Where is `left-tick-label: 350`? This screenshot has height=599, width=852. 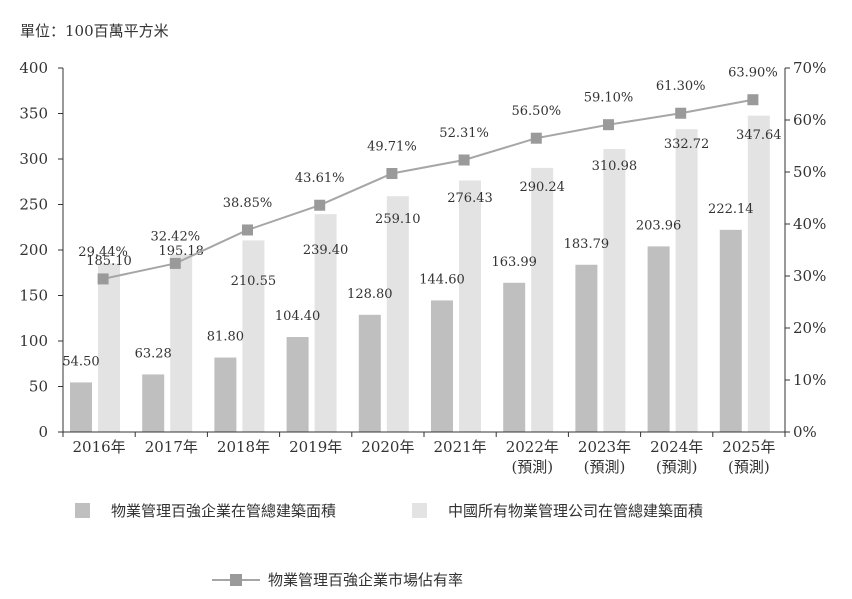 left-tick-label: 350 is located at coordinates (33, 114).